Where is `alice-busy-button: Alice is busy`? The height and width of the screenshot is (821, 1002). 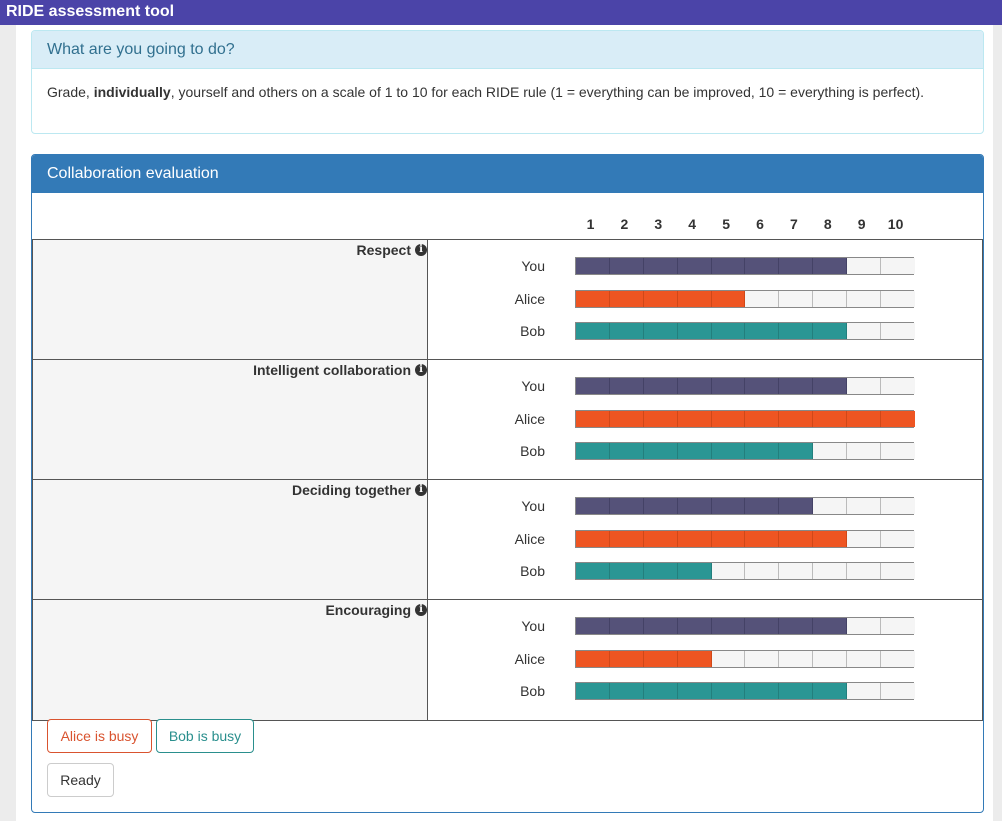
alice-busy-button: Alice is busy is located at coordinates (99, 736).